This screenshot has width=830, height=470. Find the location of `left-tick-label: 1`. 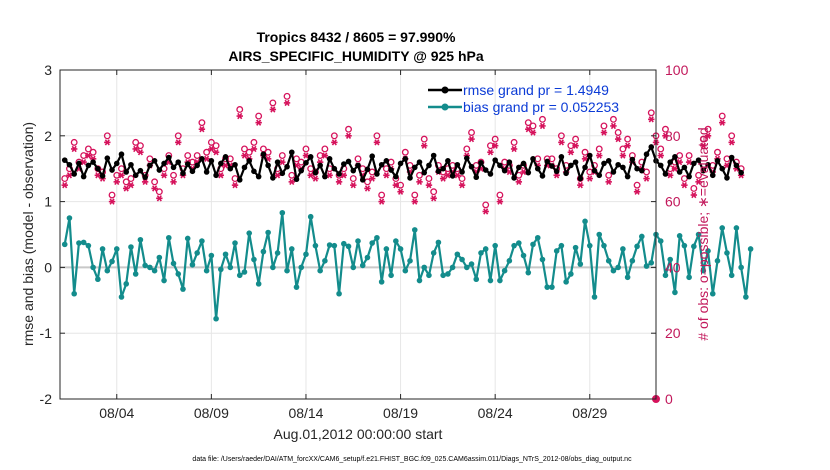

left-tick-label: 1 is located at coordinates (48, 202).